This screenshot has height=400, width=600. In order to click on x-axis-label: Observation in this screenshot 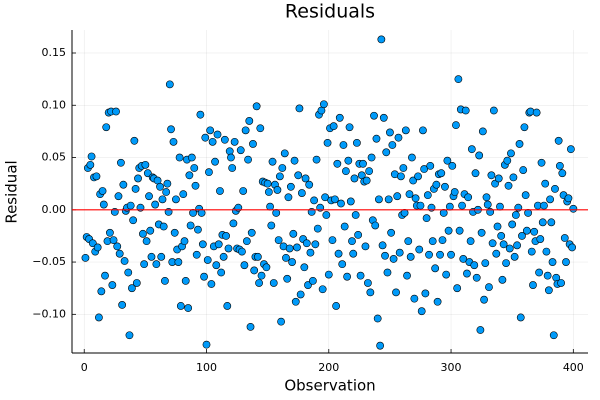, I will do `click(329, 386)`.